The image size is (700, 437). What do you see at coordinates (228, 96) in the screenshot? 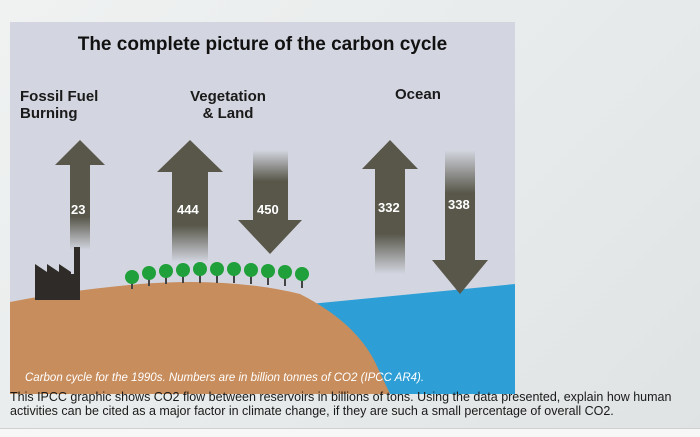
I see `region-label-vegetation-line1: Vegetation` at bounding box center [228, 96].